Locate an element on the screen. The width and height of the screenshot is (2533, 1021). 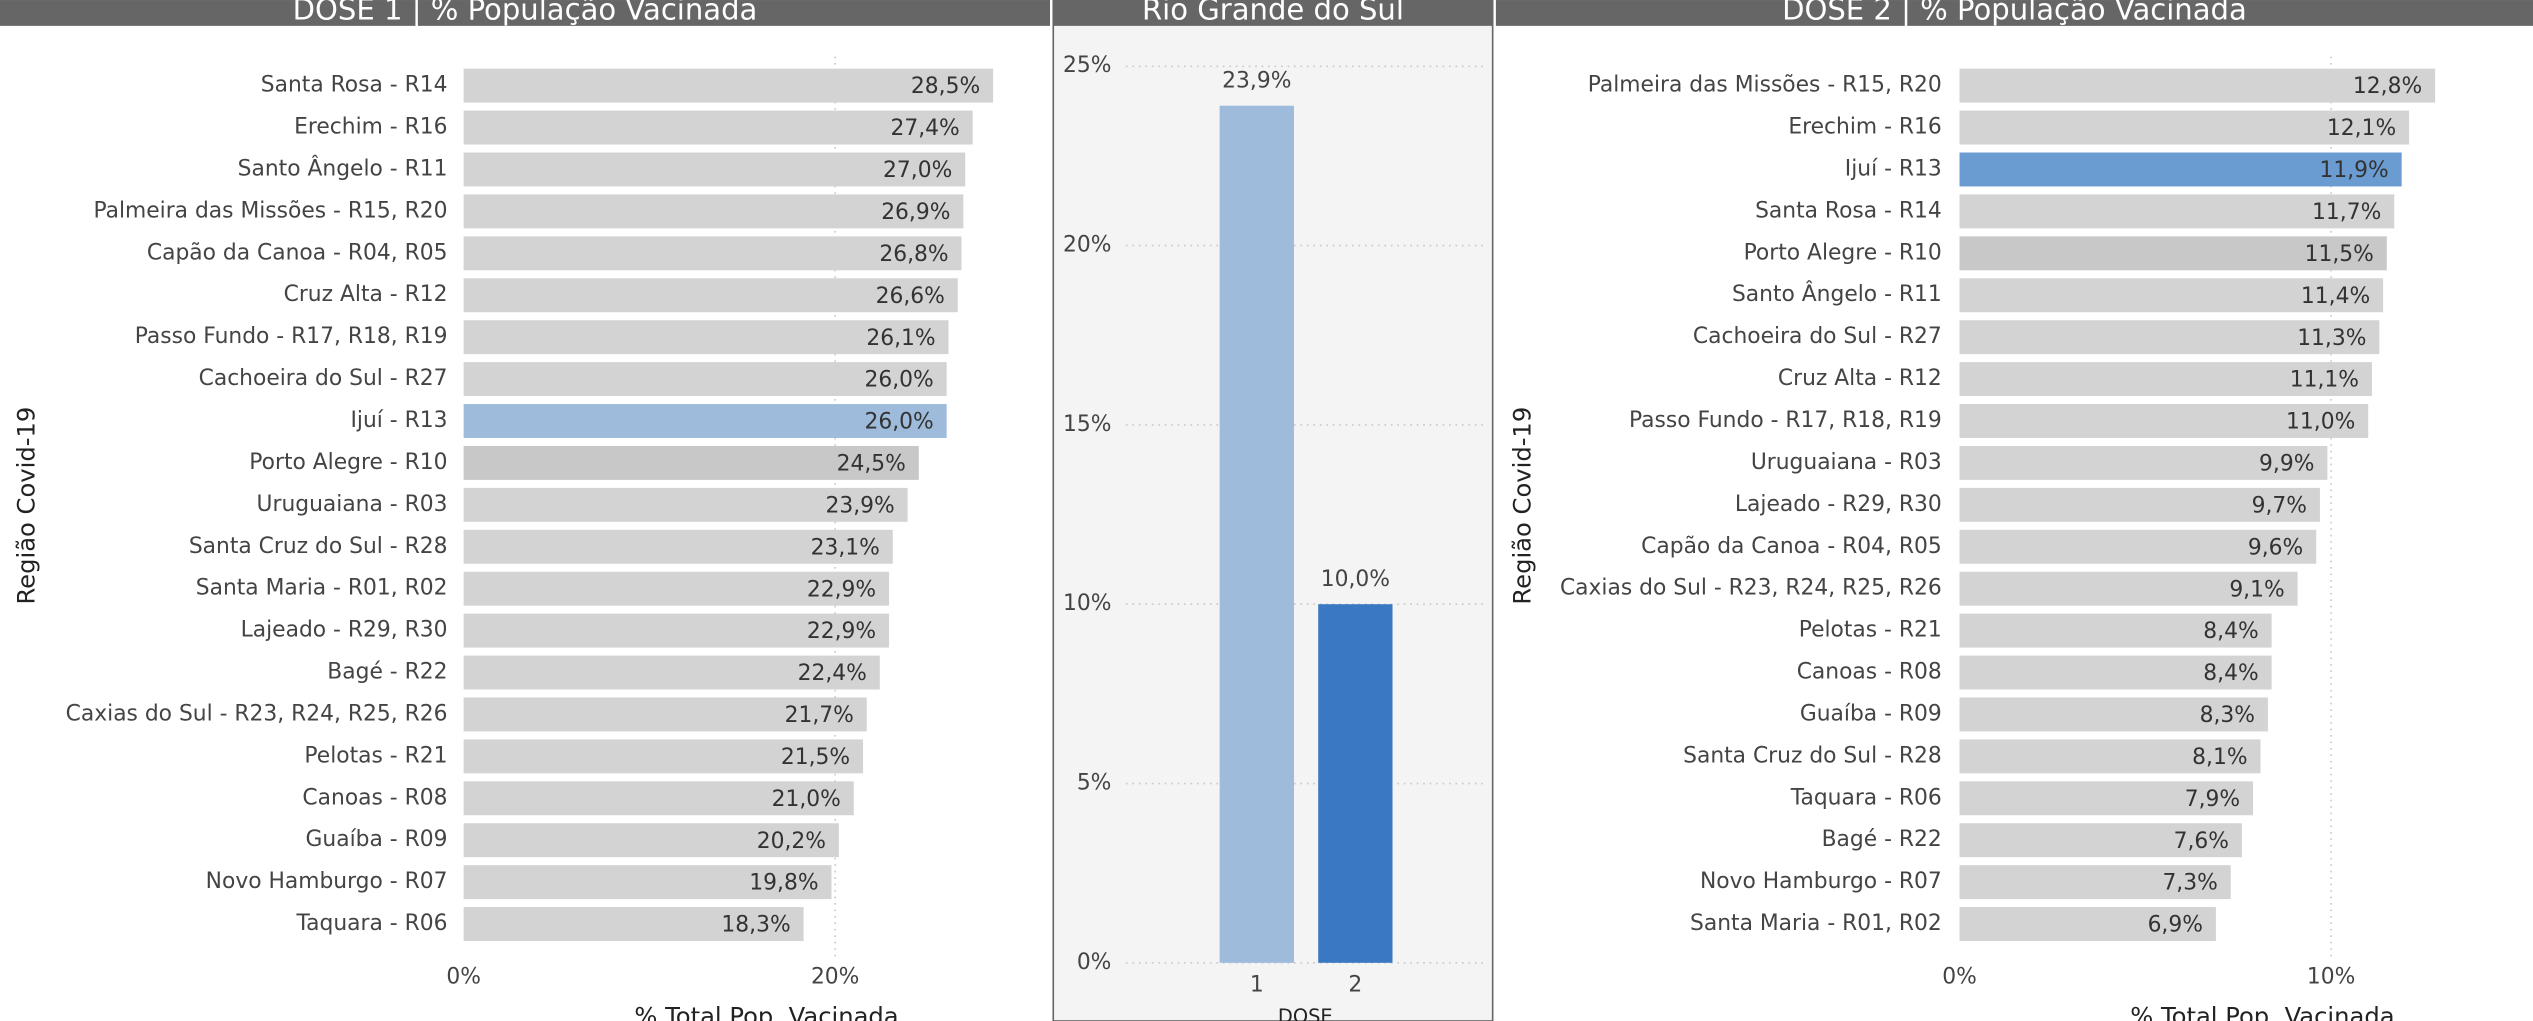
value-label: 9,7% is located at coordinates (2279, 505).